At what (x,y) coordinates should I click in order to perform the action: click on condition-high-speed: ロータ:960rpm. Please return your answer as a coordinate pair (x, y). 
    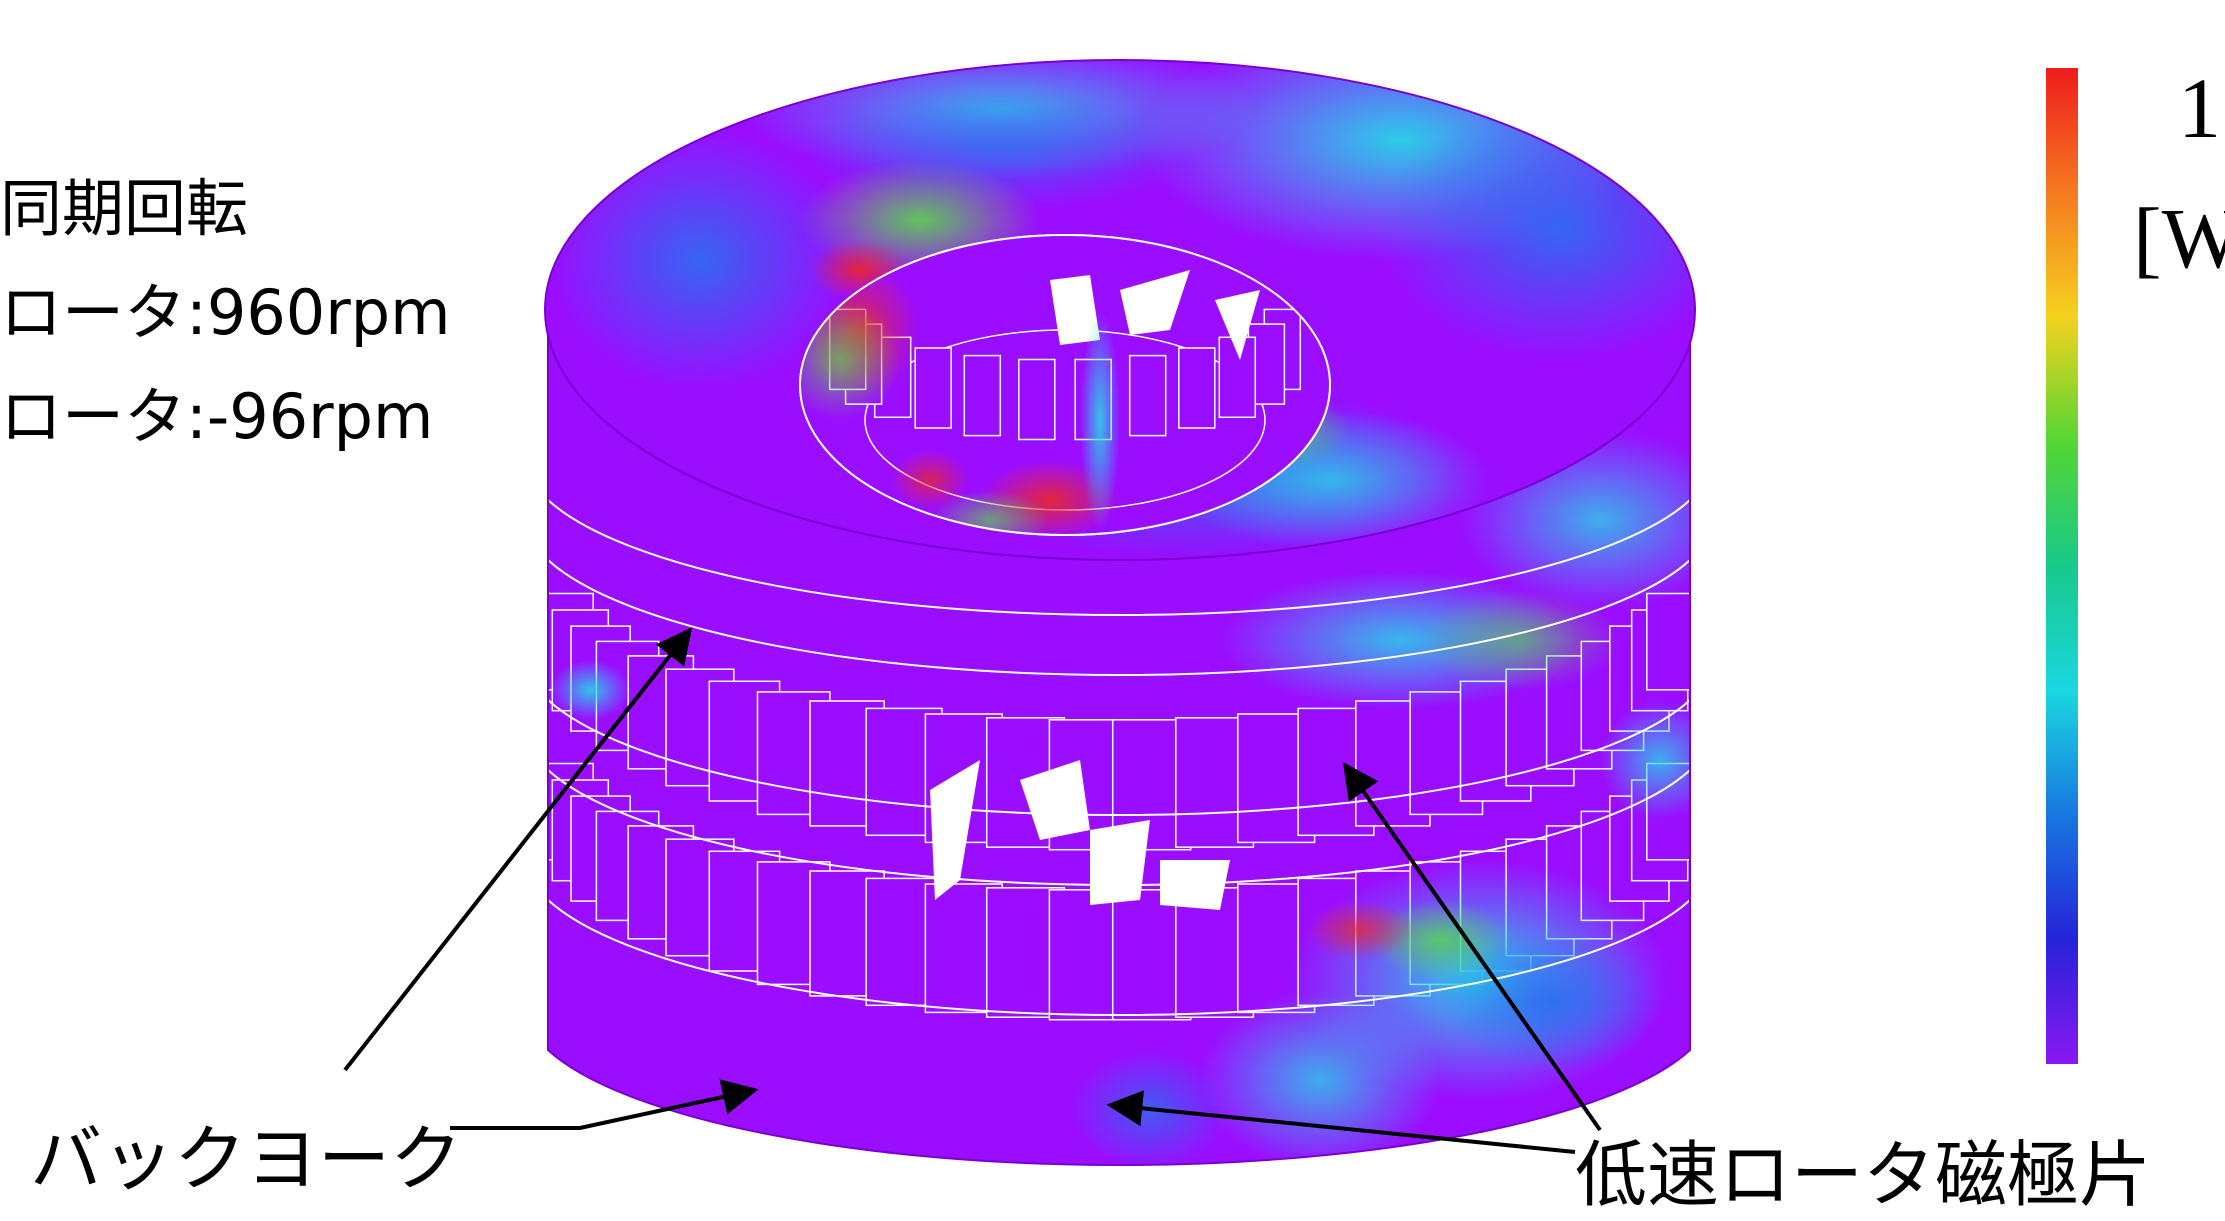
    Looking at the image, I should click on (225, 312).